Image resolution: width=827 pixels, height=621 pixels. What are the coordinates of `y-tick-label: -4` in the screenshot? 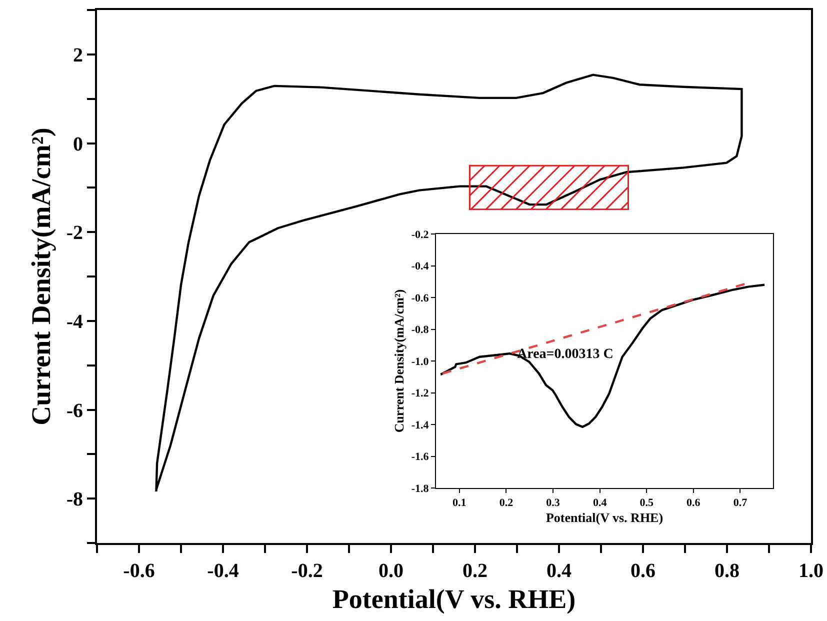 It's located at (74, 321).